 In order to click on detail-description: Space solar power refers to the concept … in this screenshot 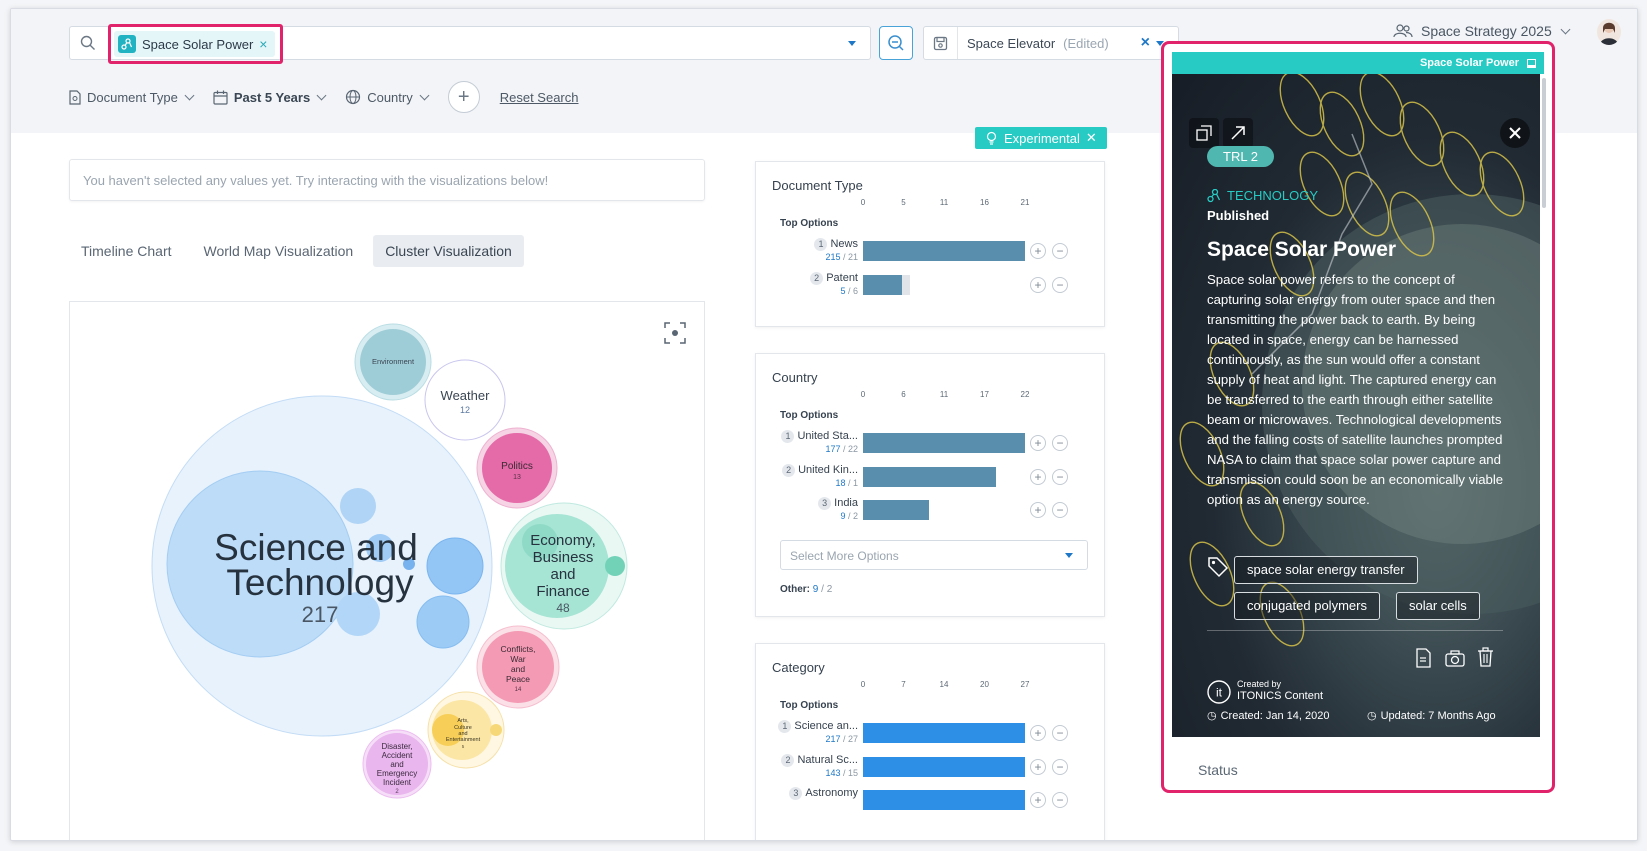, I will do `click(1355, 389)`.